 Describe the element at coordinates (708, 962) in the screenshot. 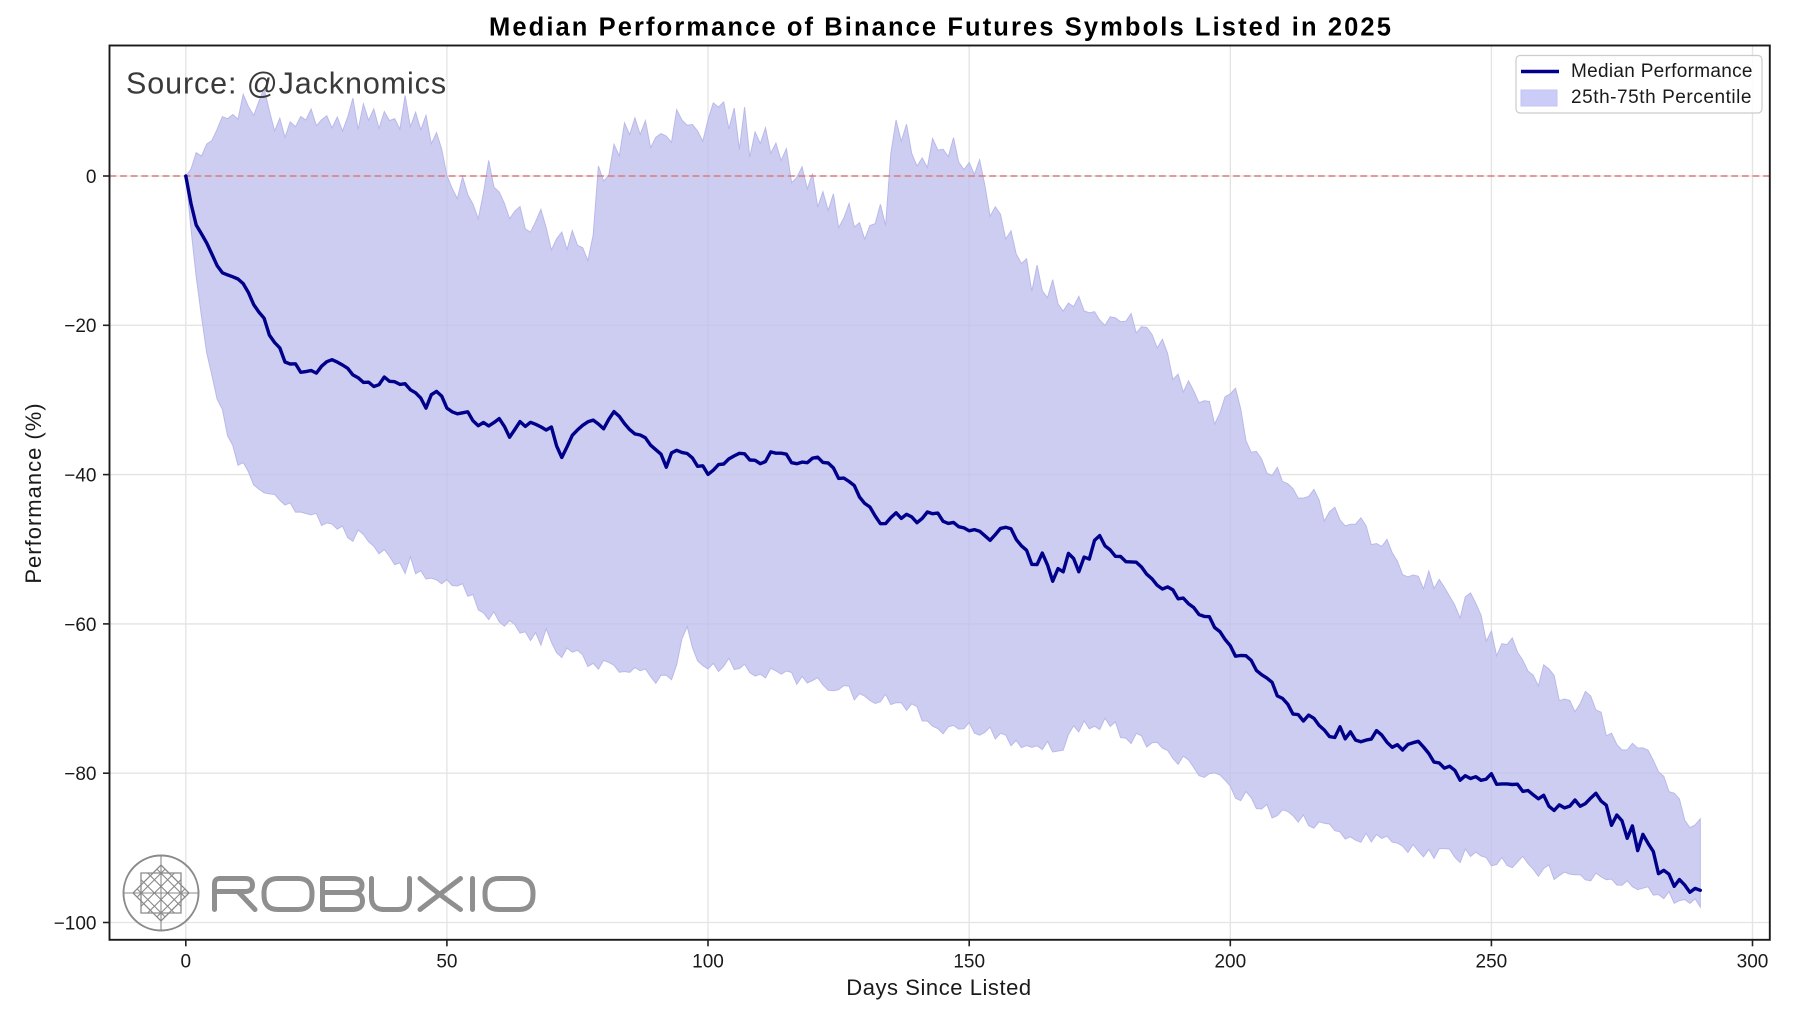

I see `svg-text: 100` at that location.